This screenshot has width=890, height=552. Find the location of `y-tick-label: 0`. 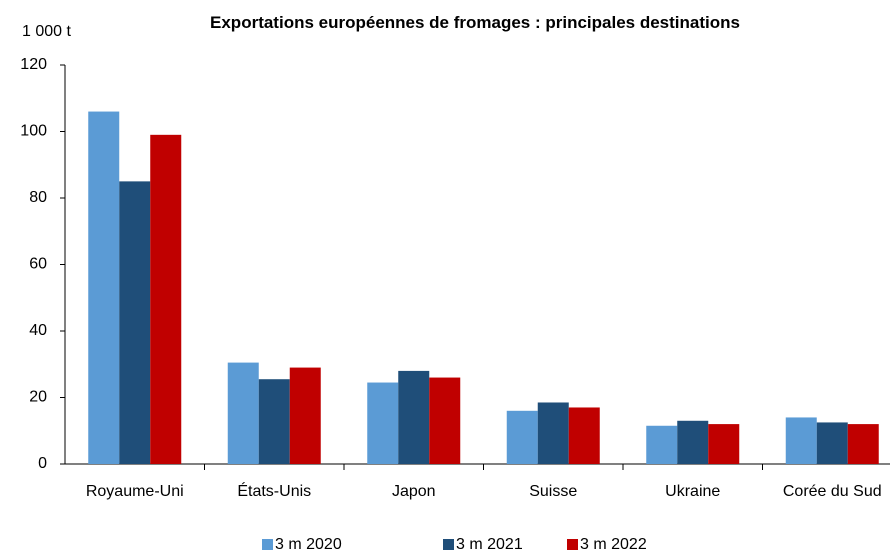

y-tick-label: 0 is located at coordinates (42, 463).